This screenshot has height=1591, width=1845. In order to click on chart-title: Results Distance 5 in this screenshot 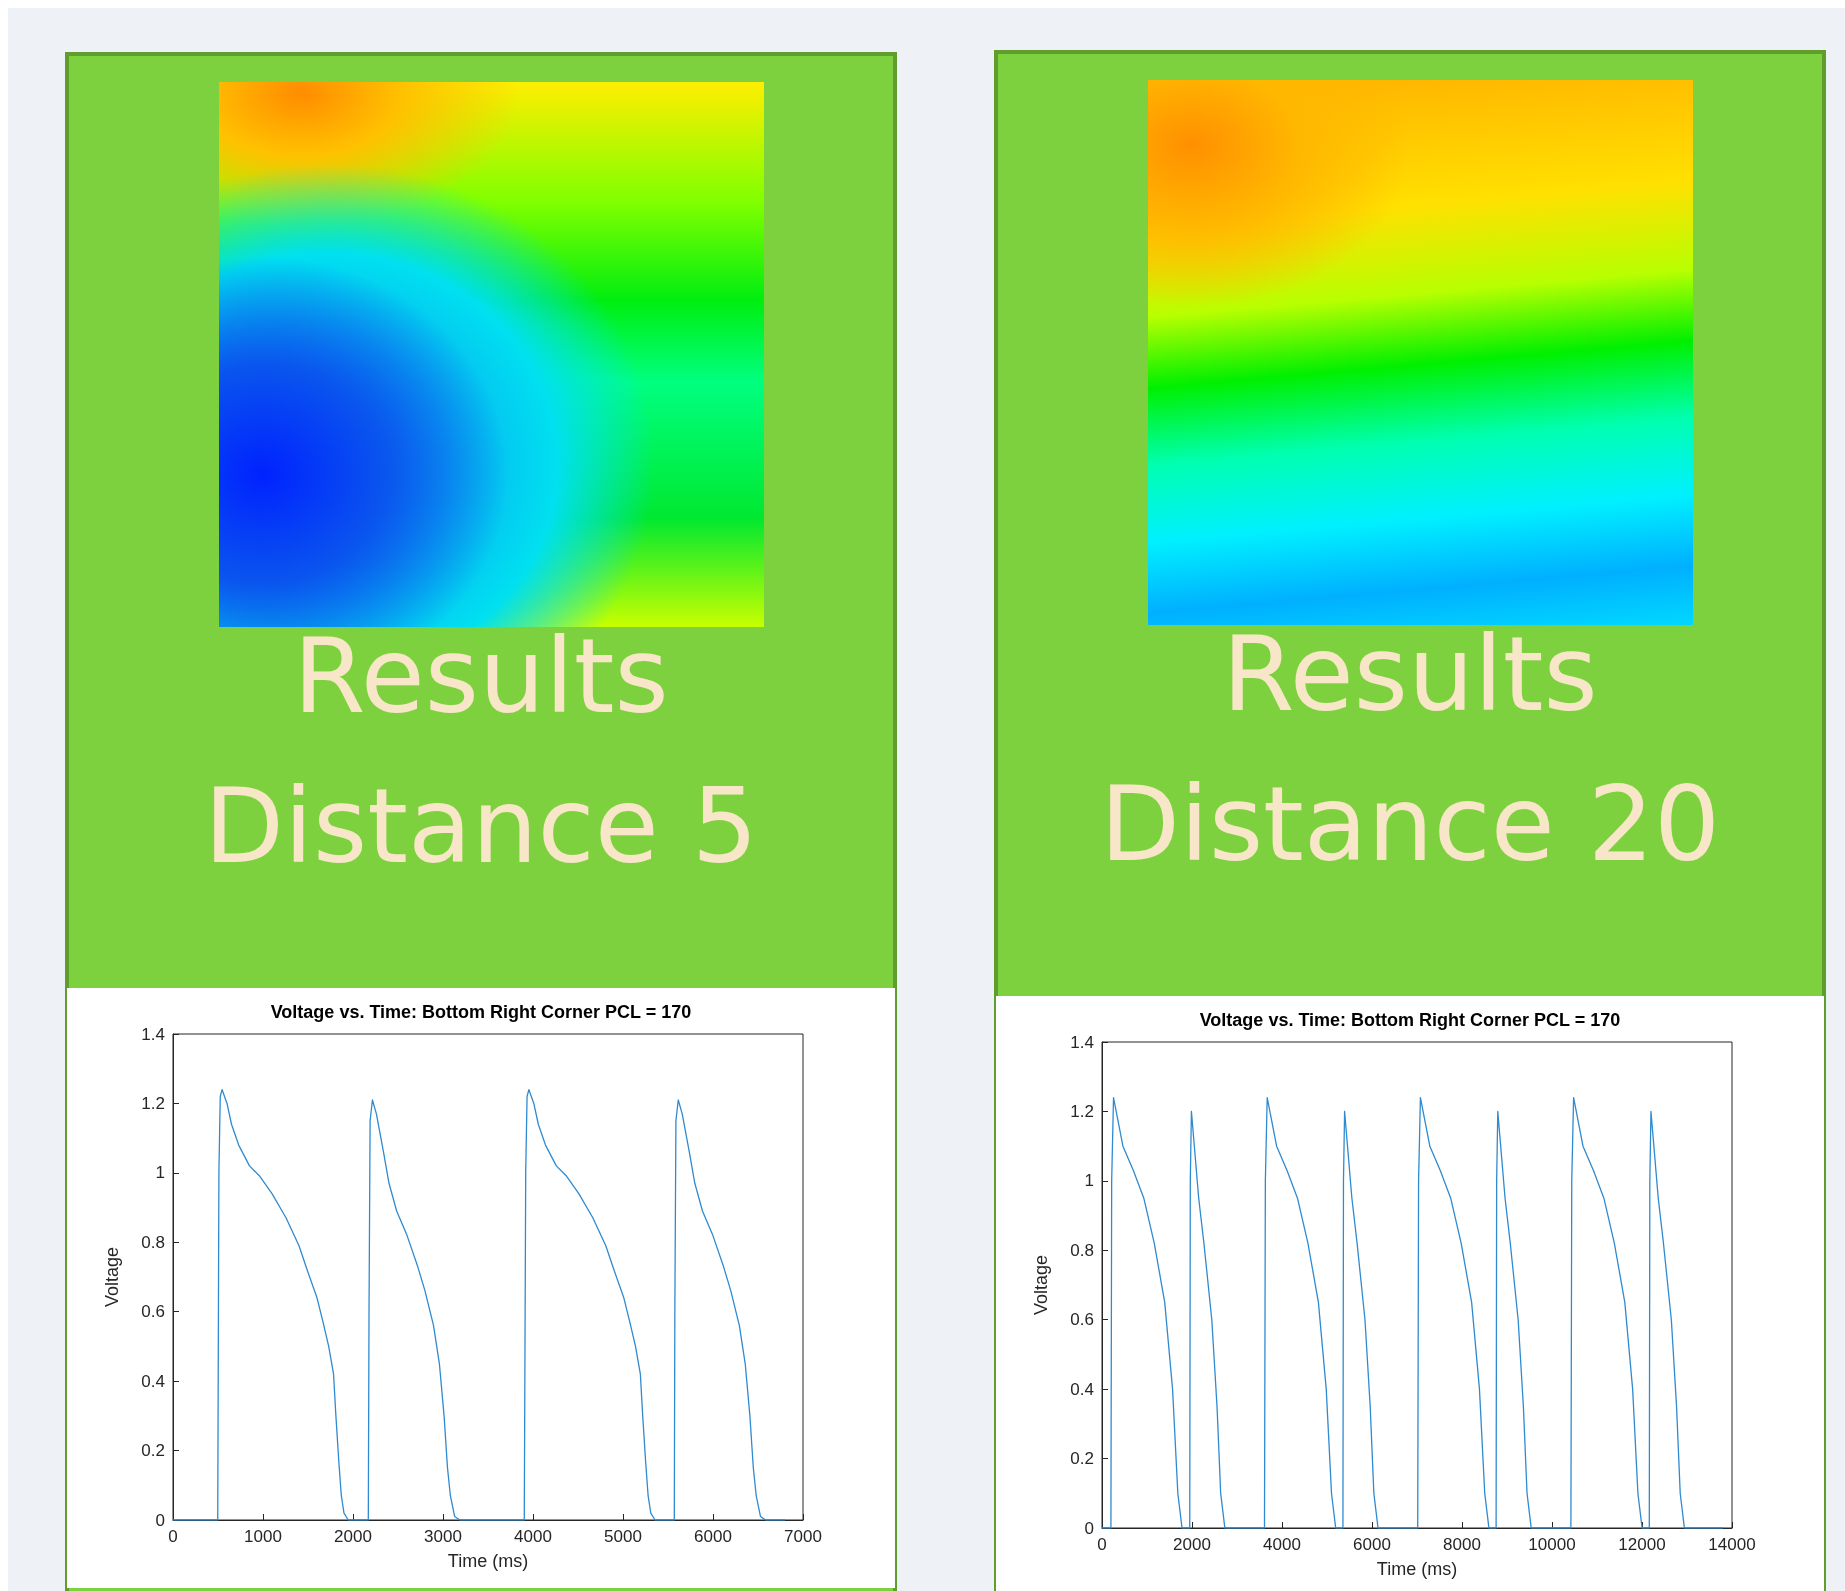, I will do `click(481, 751)`.